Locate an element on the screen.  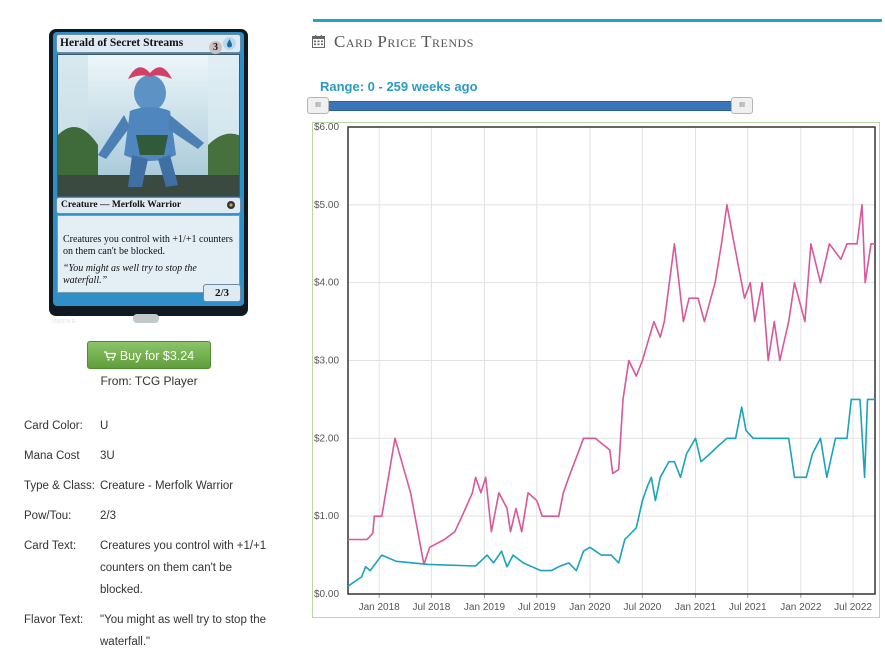
card-power-toughness: 2/3 is located at coordinates (222, 293).